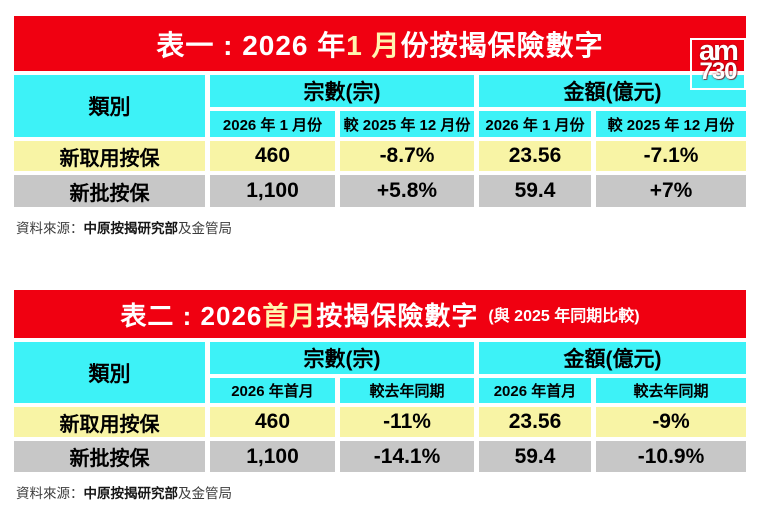  I want to click on table2-header-amount-group: 金額(億元), so click(612, 358).